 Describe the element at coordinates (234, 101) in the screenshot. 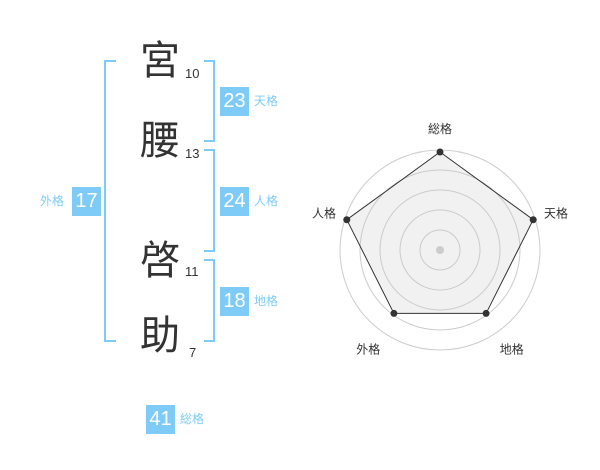

I see `tenkaku-value: 23` at that location.